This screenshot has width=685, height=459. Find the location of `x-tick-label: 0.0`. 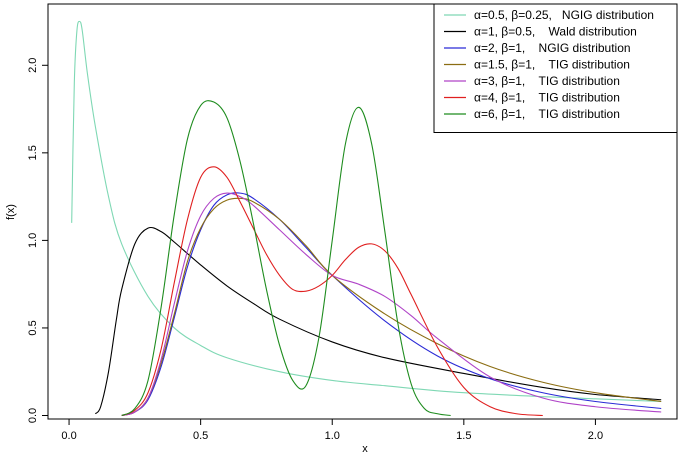

x-tick-label: 0.0 is located at coordinates (68, 436).